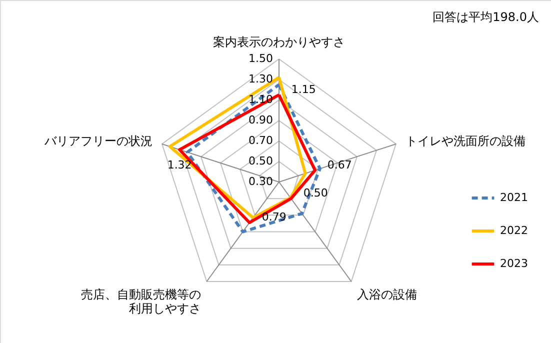 The image size is (551, 343). Describe the element at coordinates (303, 89) in the screenshot. I see `data-label: 1.15` at that location.